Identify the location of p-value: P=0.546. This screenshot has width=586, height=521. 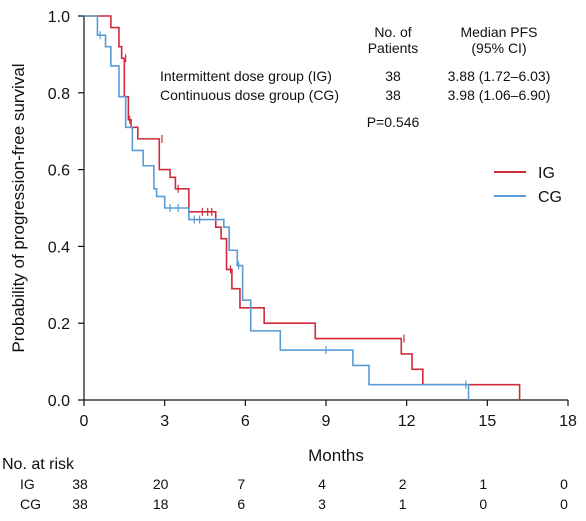
(393, 122).